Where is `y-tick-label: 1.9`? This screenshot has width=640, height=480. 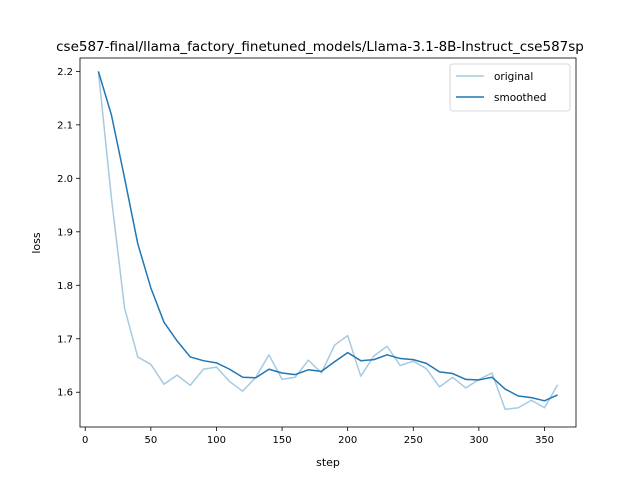
y-tick-label: 1.9 is located at coordinates (65, 232).